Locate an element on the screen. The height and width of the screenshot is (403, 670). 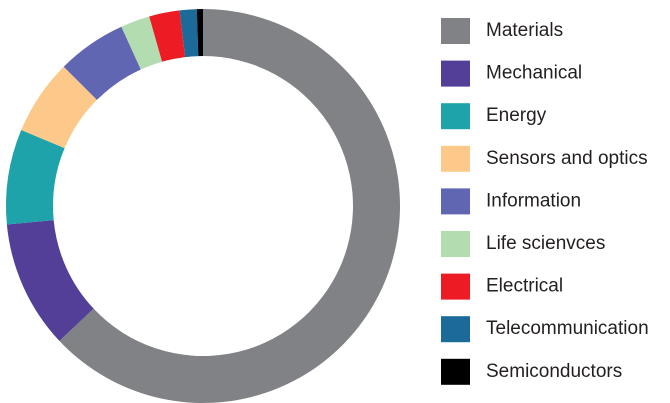
legend-label: Telecommunication is located at coordinates (567, 328).